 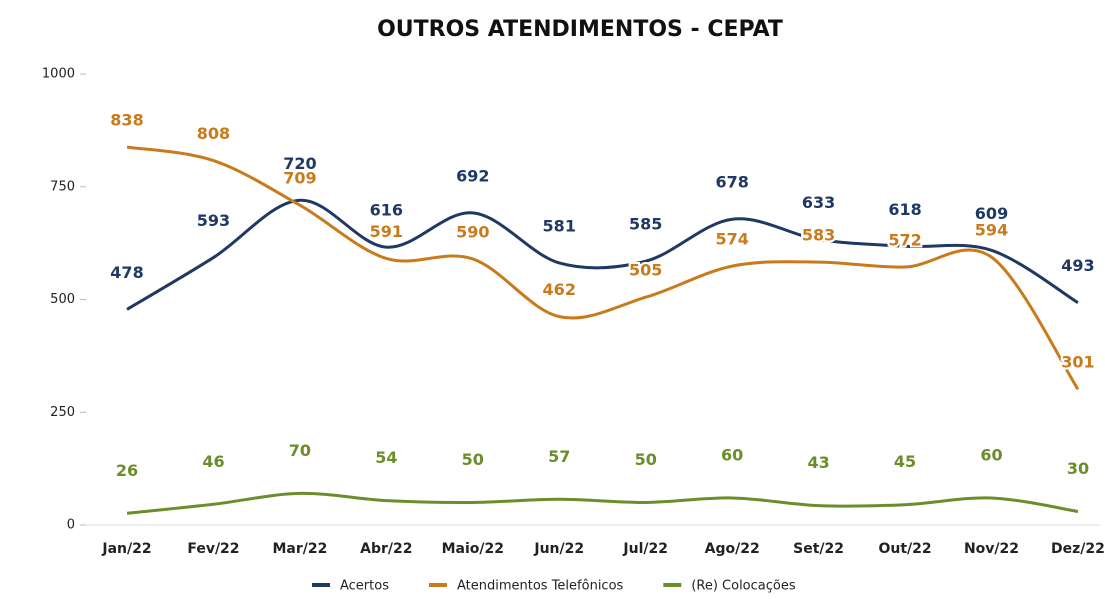 What do you see at coordinates (299, 549) in the screenshot?
I see `x-tick-label: Mar/22` at bounding box center [299, 549].